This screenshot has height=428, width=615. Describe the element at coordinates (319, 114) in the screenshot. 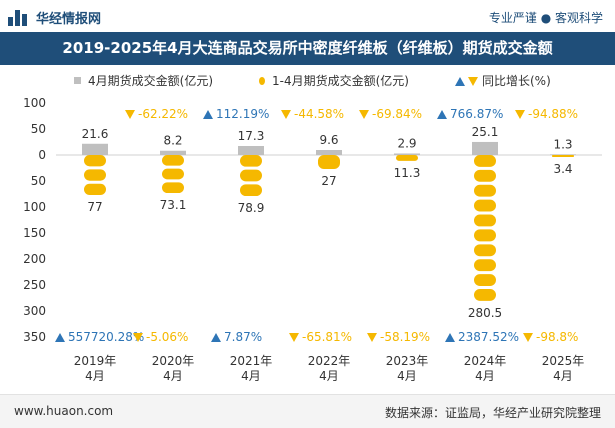

I see `yoy-monthly-label: -44.58%` at that location.